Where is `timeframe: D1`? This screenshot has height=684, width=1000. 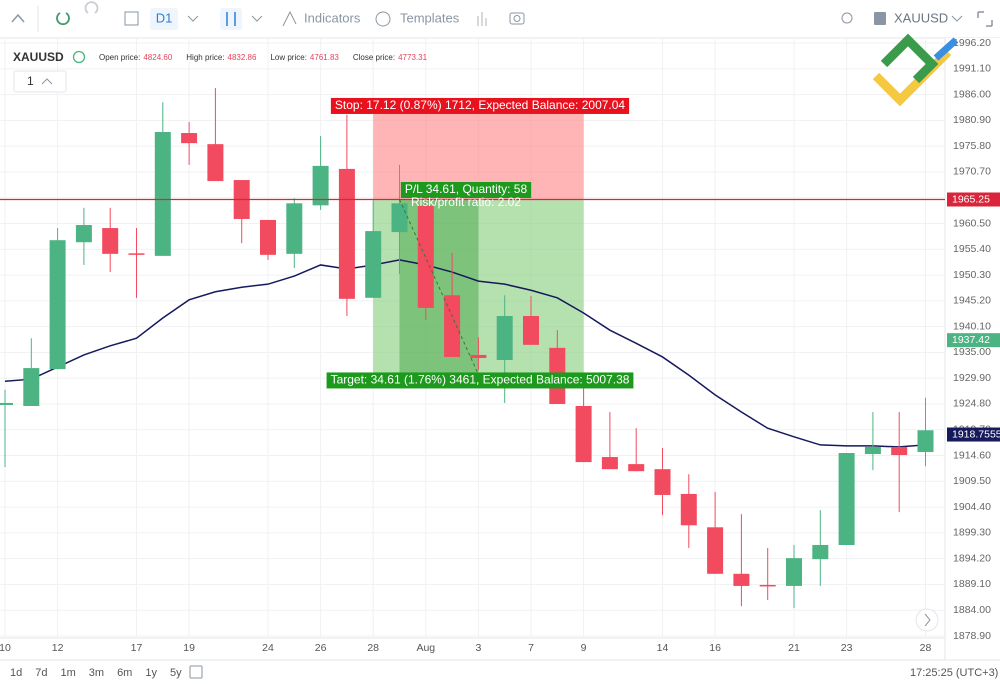 timeframe: D1 is located at coordinates (164, 17).